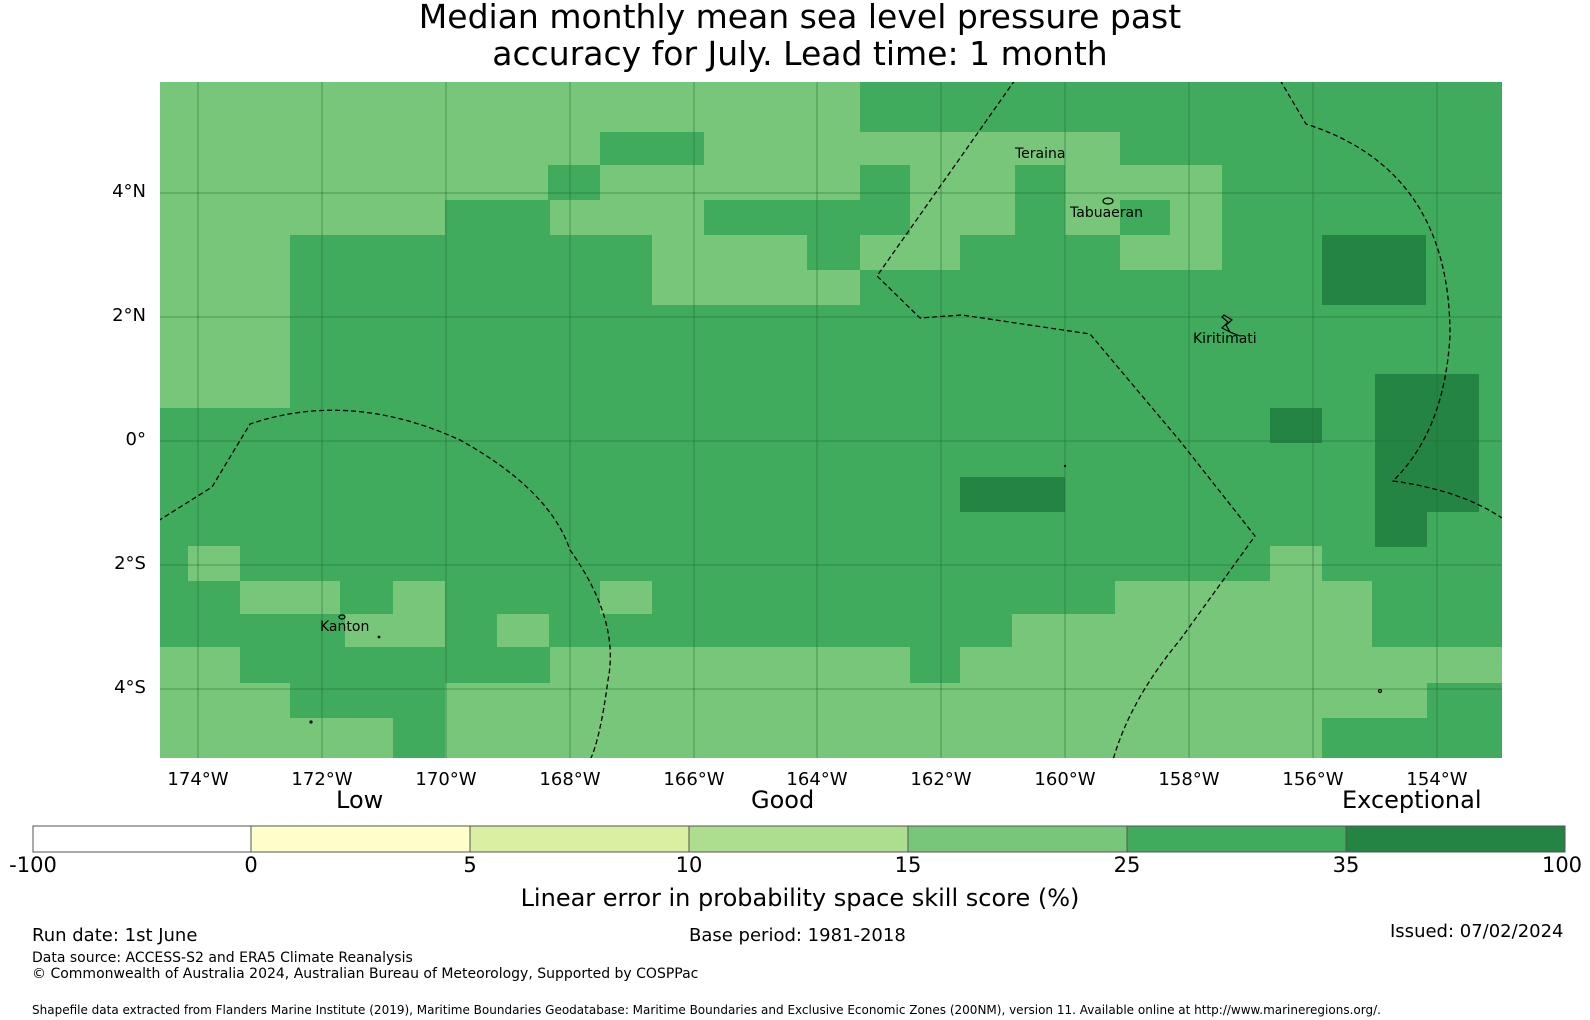  What do you see at coordinates (33, 865) in the screenshot?
I see `colorbar-tick-label: -100` at bounding box center [33, 865].